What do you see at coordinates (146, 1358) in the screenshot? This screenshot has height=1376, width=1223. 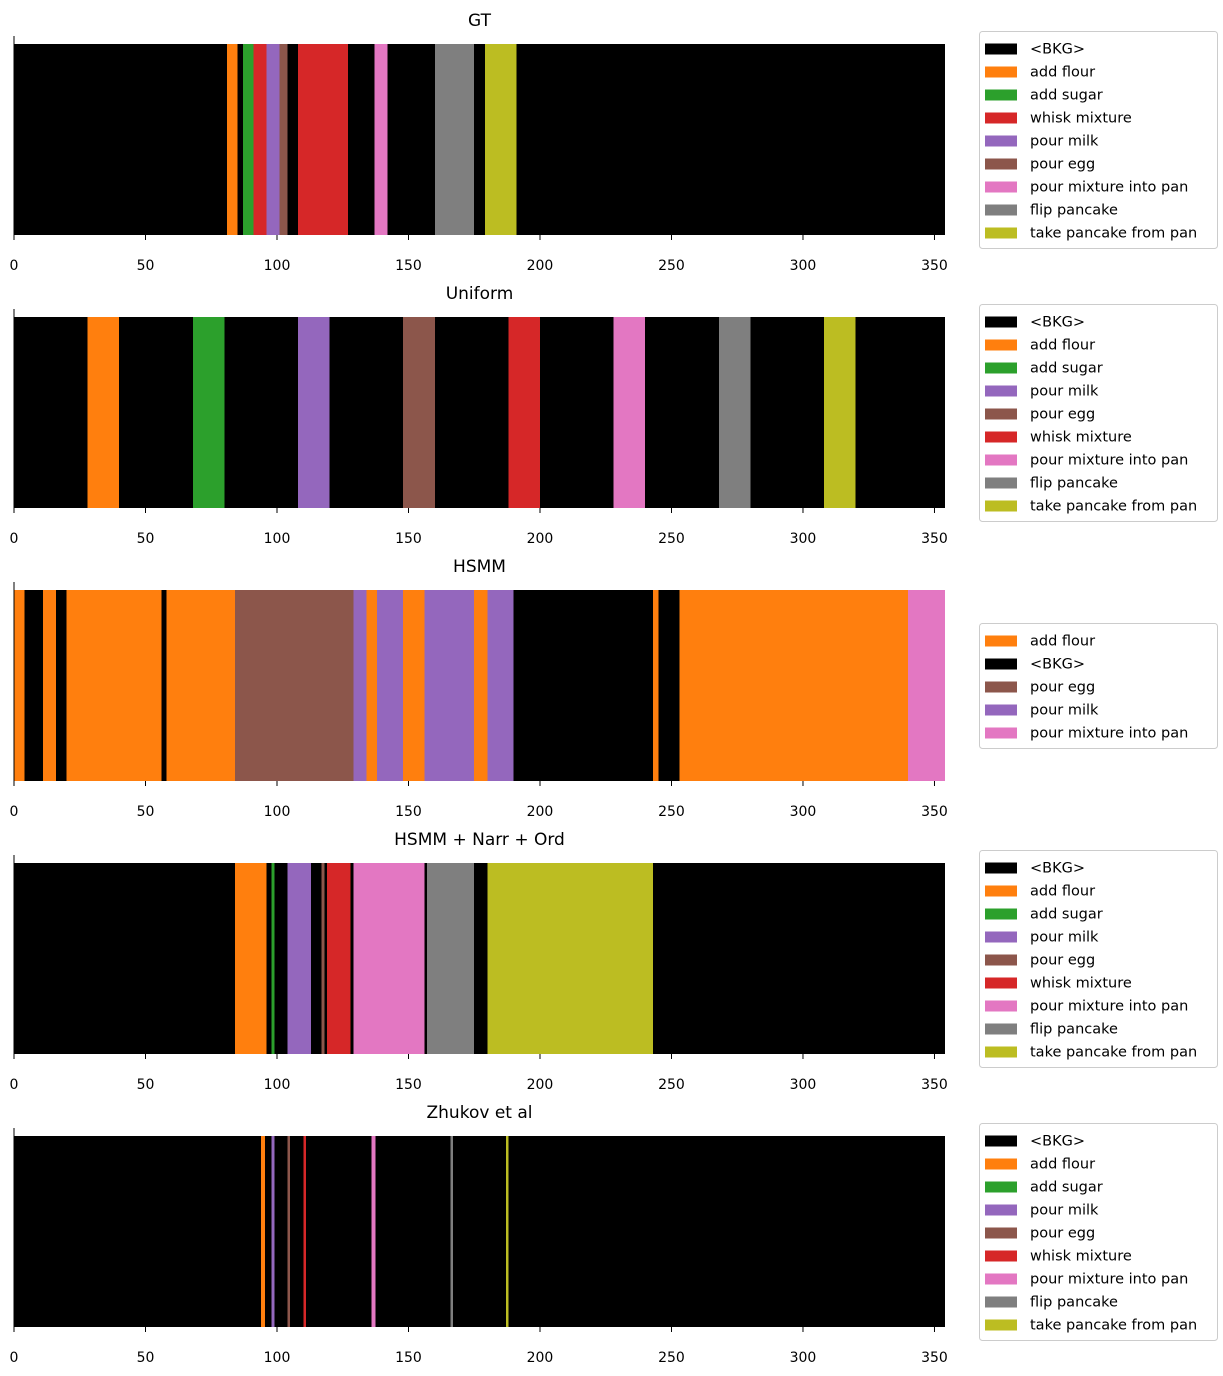 I see `x-tick-label: 50` at bounding box center [146, 1358].